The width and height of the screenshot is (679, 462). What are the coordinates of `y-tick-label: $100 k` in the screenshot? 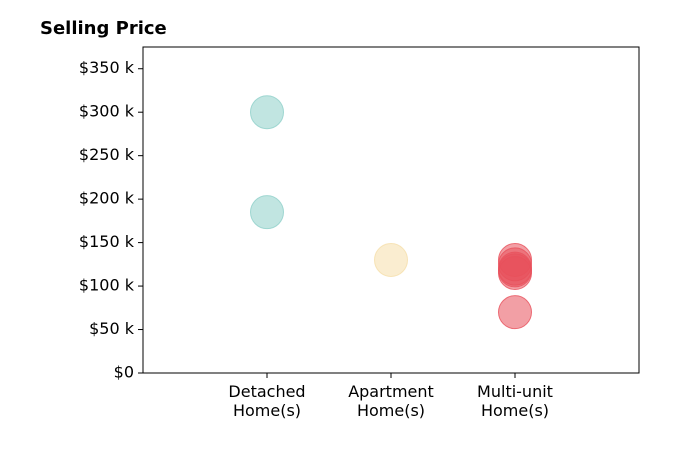 It's located at (107, 285).